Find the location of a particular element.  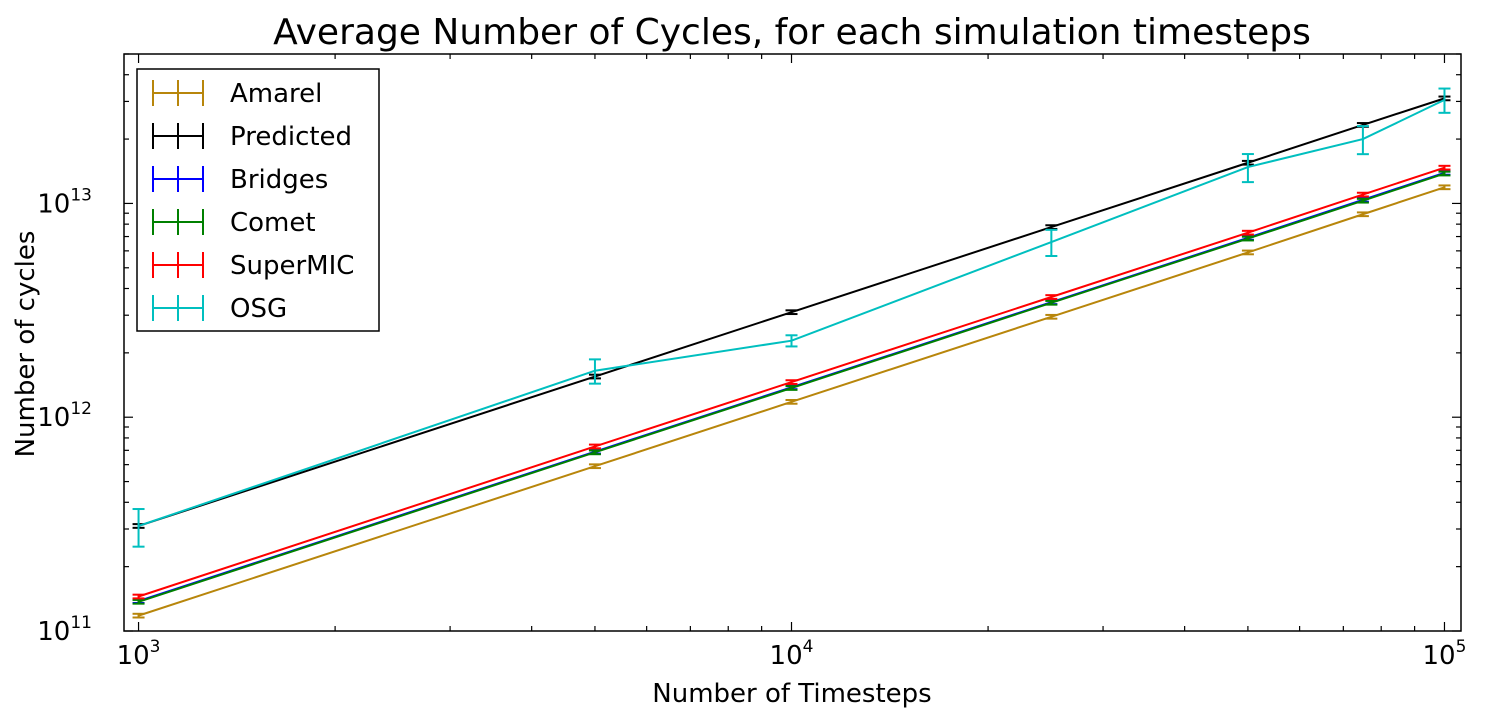

legend-label: Predicted is located at coordinates (291, 137).